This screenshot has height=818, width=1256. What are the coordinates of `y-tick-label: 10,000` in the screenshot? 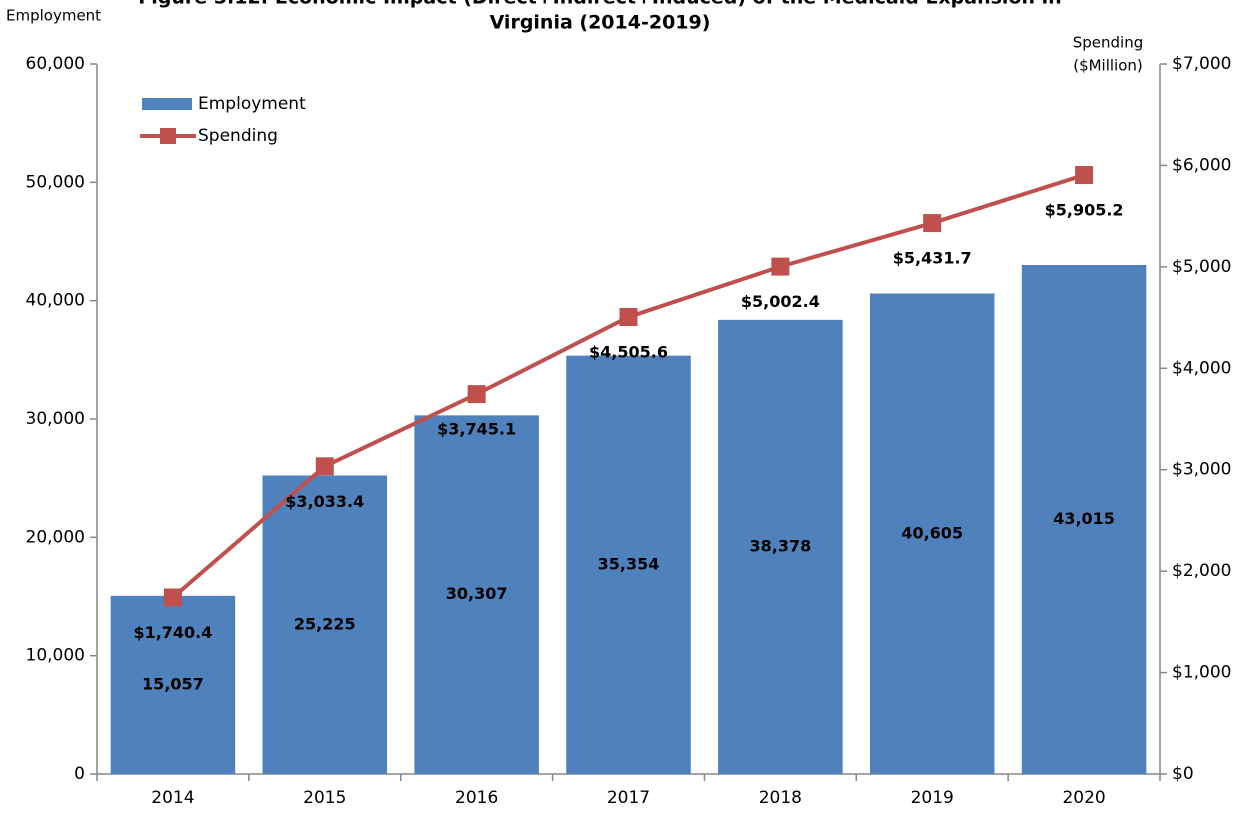 It's located at (55, 656).